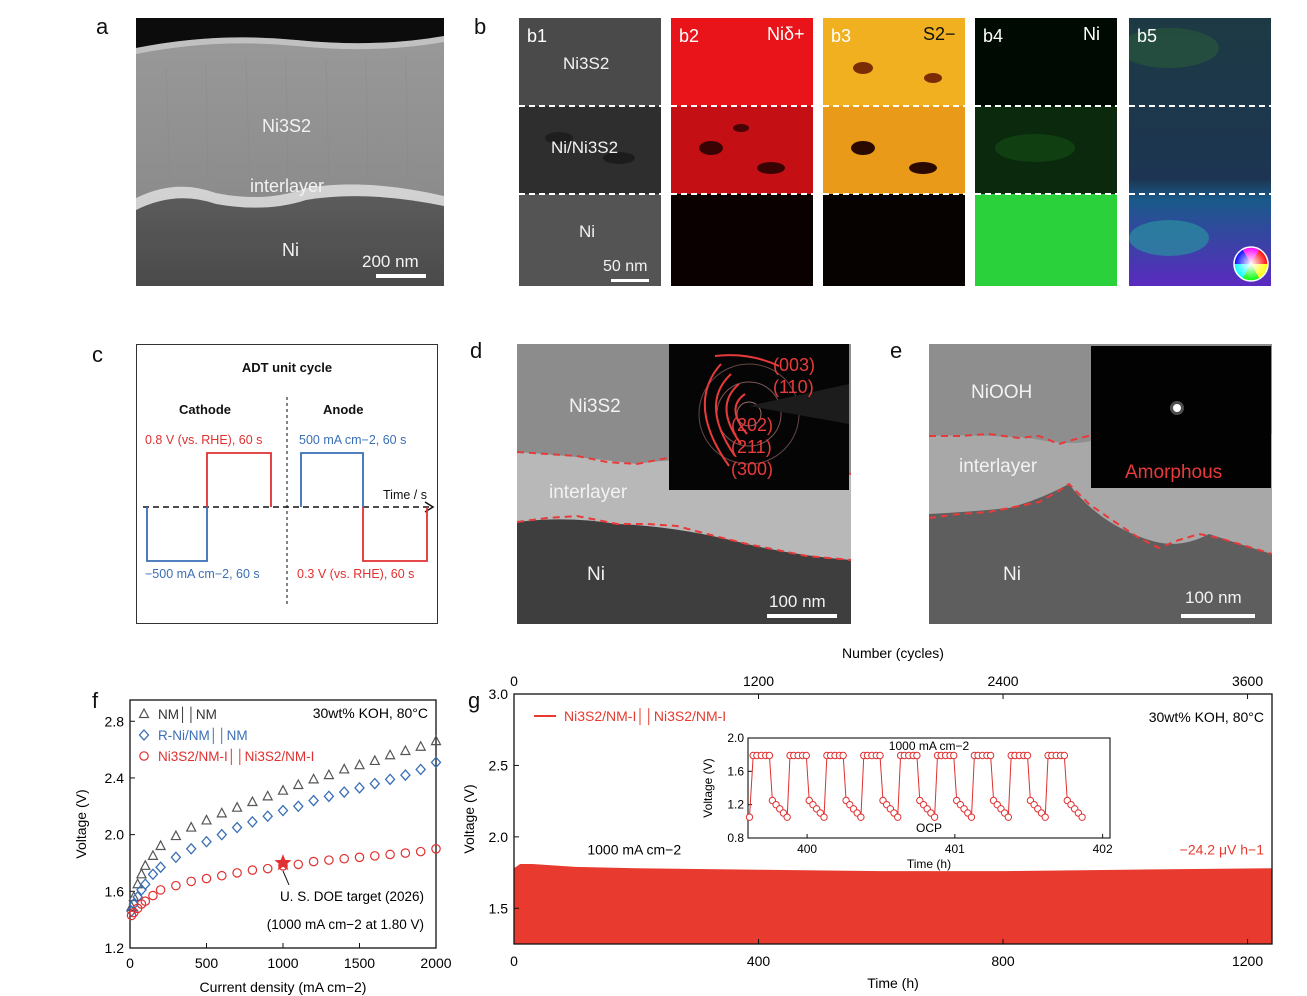 The image size is (1307, 996). Describe the element at coordinates (759, 961) in the screenshot. I see `x-tick-label: 400` at that location.